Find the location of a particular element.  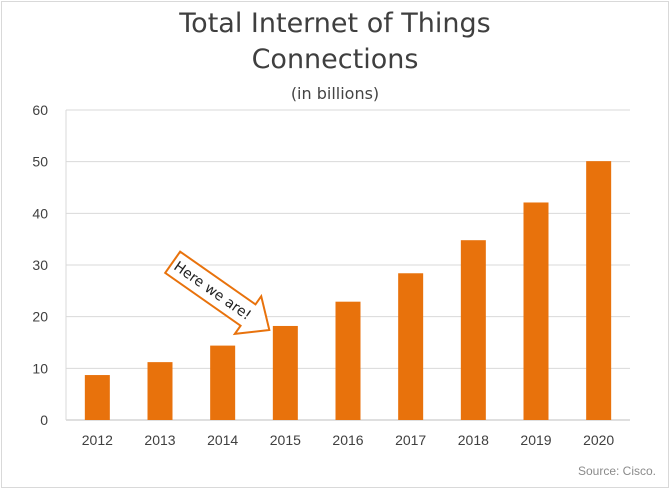

bar-2019 is located at coordinates (536, 311).